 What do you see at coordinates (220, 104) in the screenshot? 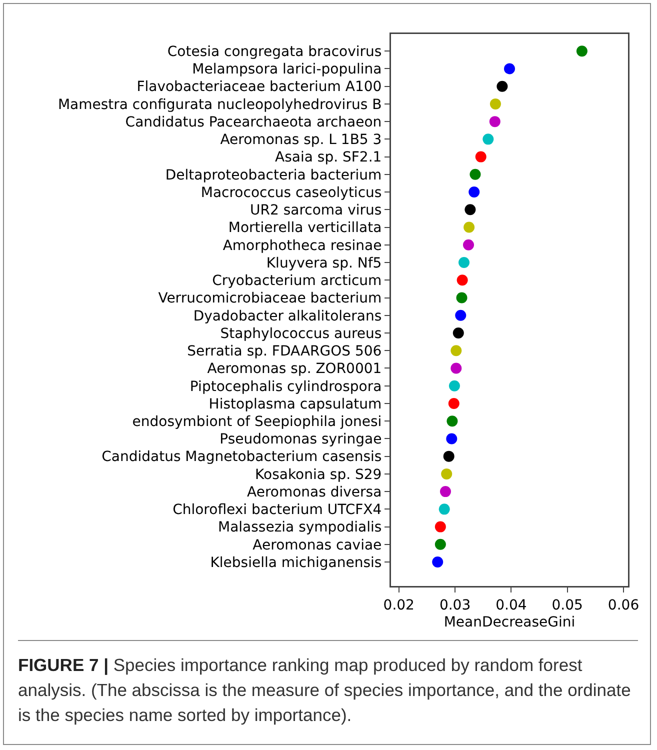
I see `y-tick-label: Mamestra configurata nucleopolyhedrovirus B` at bounding box center [220, 104].